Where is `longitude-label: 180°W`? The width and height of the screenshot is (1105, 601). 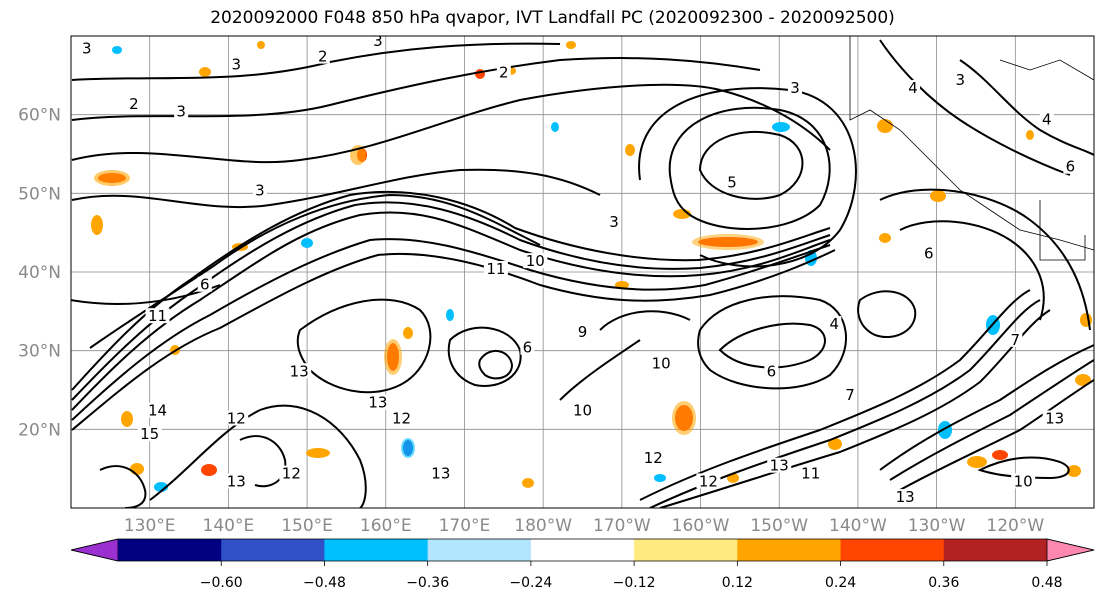
longitude-label: 180°W is located at coordinates (543, 526).